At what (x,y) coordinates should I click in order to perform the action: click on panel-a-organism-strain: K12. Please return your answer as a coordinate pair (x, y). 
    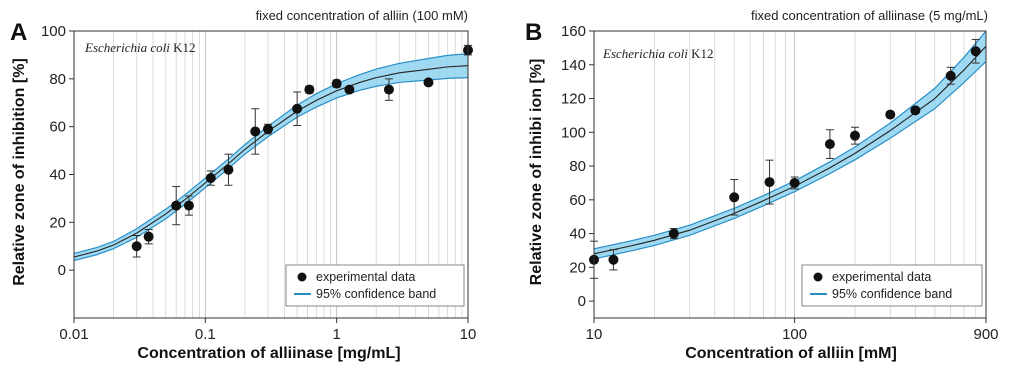
    Looking at the image, I should click on (184, 47).